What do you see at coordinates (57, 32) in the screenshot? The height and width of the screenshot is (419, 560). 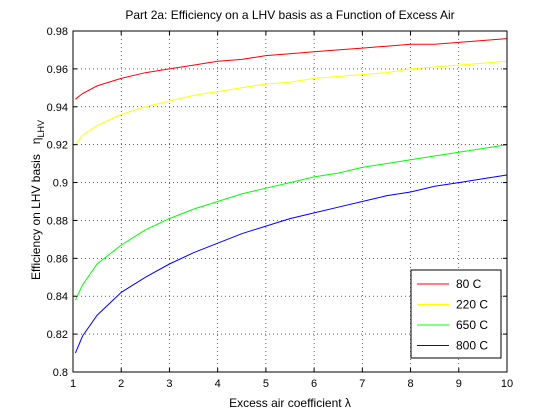 I see `y-tick-label: 0.98` at bounding box center [57, 32].